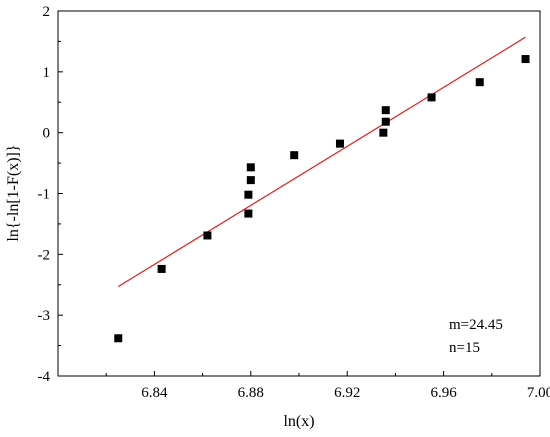 The height and width of the screenshot is (437, 550). Describe the element at coordinates (44, 195) in the screenshot. I see `y-tick-label: -1` at that location.